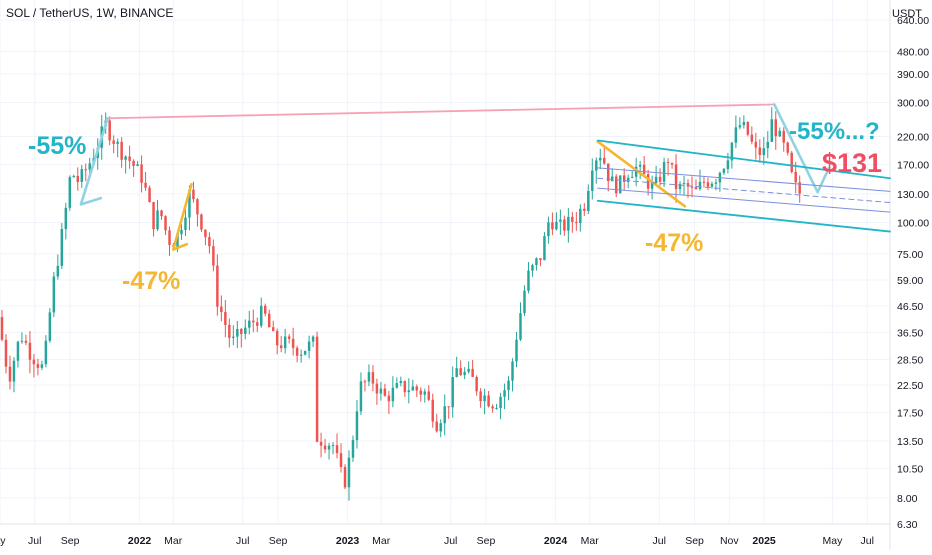  Describe the element at coordinates (907, 14) in the screenshot. I see `price-unit-label: USDT` at that location.